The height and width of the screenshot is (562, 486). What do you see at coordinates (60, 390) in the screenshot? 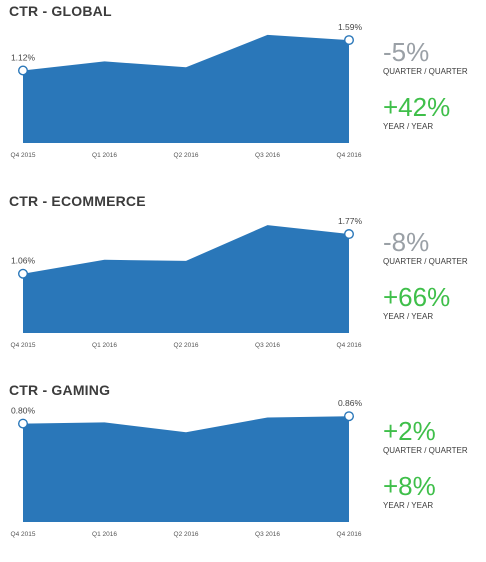
I see `chart-title: CTR - GAMING` at bounding box center [60, 390].